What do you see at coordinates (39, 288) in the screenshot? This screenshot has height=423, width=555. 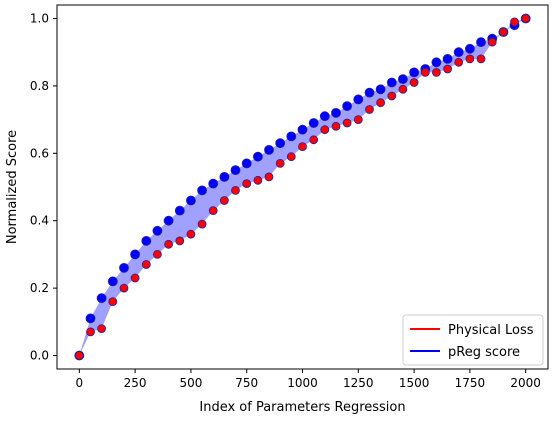 I see `y-tick-label: 0.2` at bounding box center [39, 288].